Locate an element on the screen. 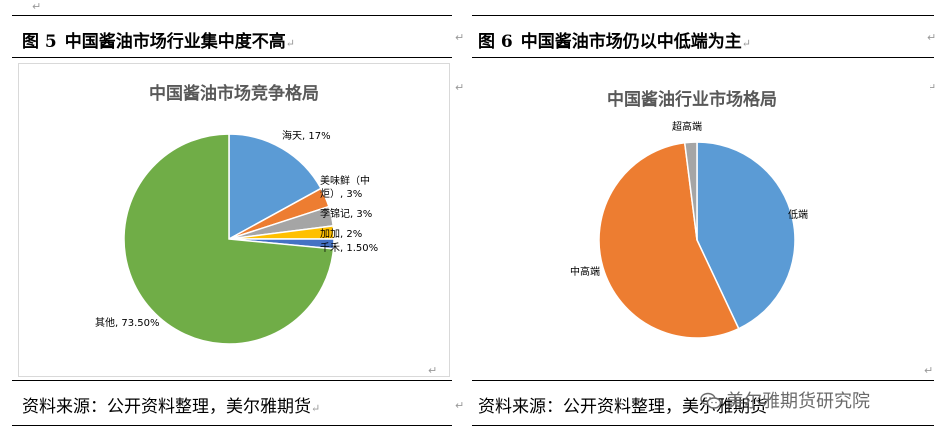 The height and width of the screenshot is (440, 940). figure-title-text: 中国酱油市场仍以中低端为主 is located at coordinates (631, 42).